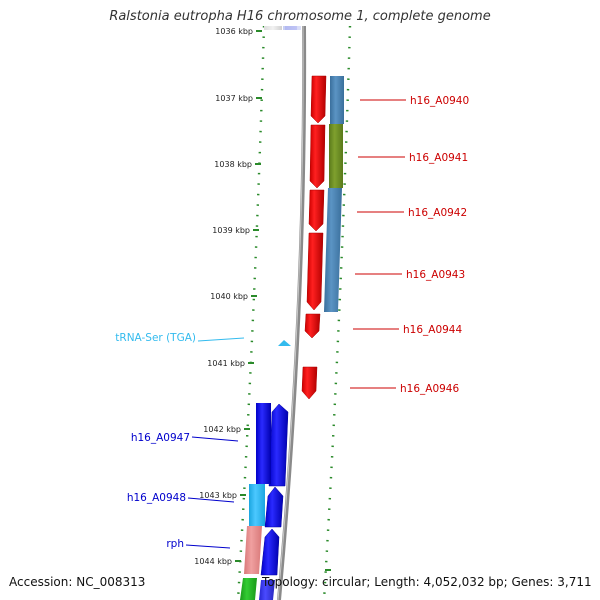 The width and height of the screenshot is (600, 600). Describe the element at coordinates (270, 552) in the screenshot. I see `gene-arrow-rph` at that location.